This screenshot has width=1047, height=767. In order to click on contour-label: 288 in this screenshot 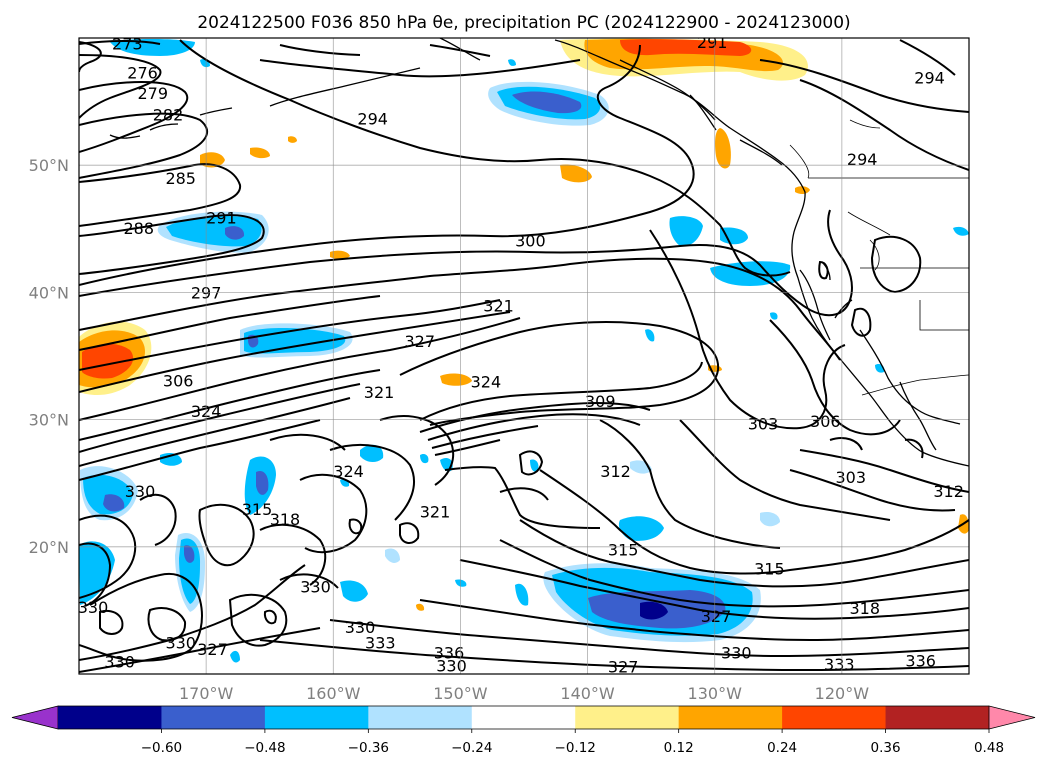, I will do `click(138, 228)`.